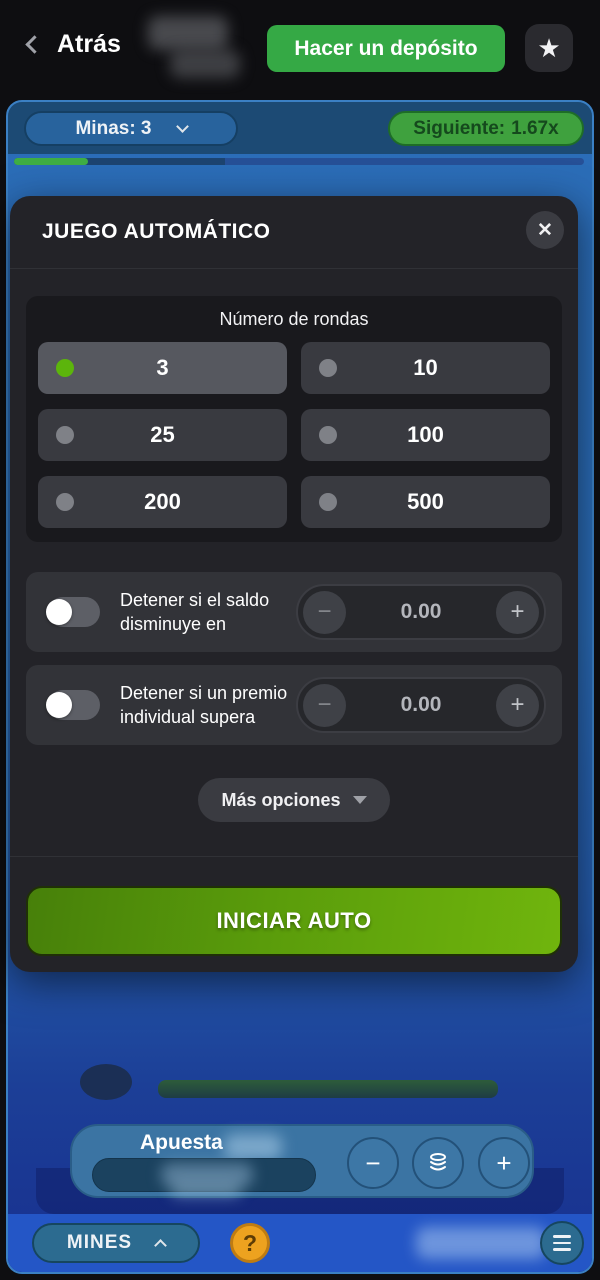 The width and height of the screenshot is (600, 1280). Describe the element at coordinates (481, 1243) in the screenshot. I see `blurred-balance` at that location.